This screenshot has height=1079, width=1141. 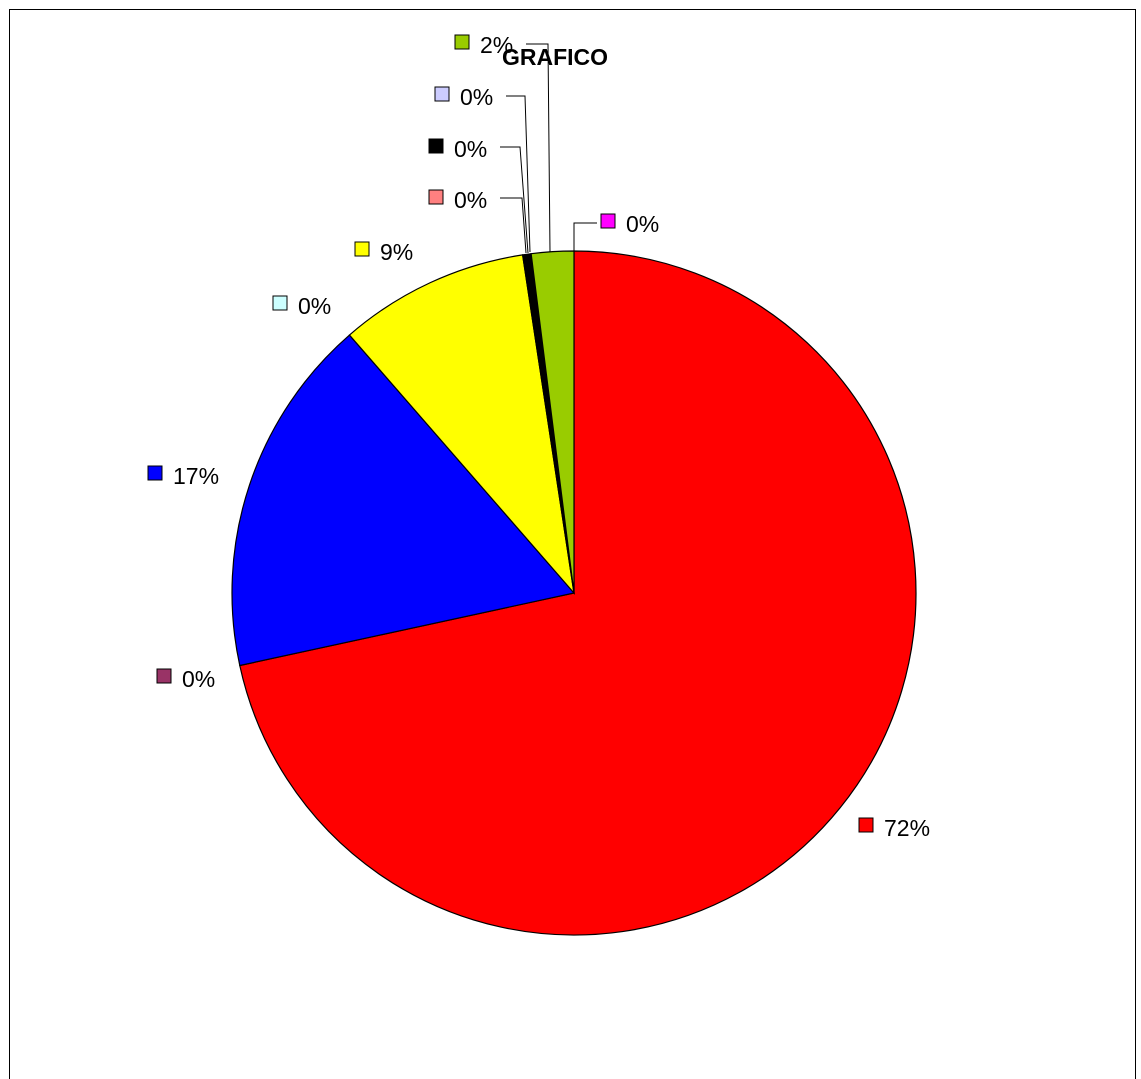 I want to click on data-label-9: 2%, so click(x=496, y=45).